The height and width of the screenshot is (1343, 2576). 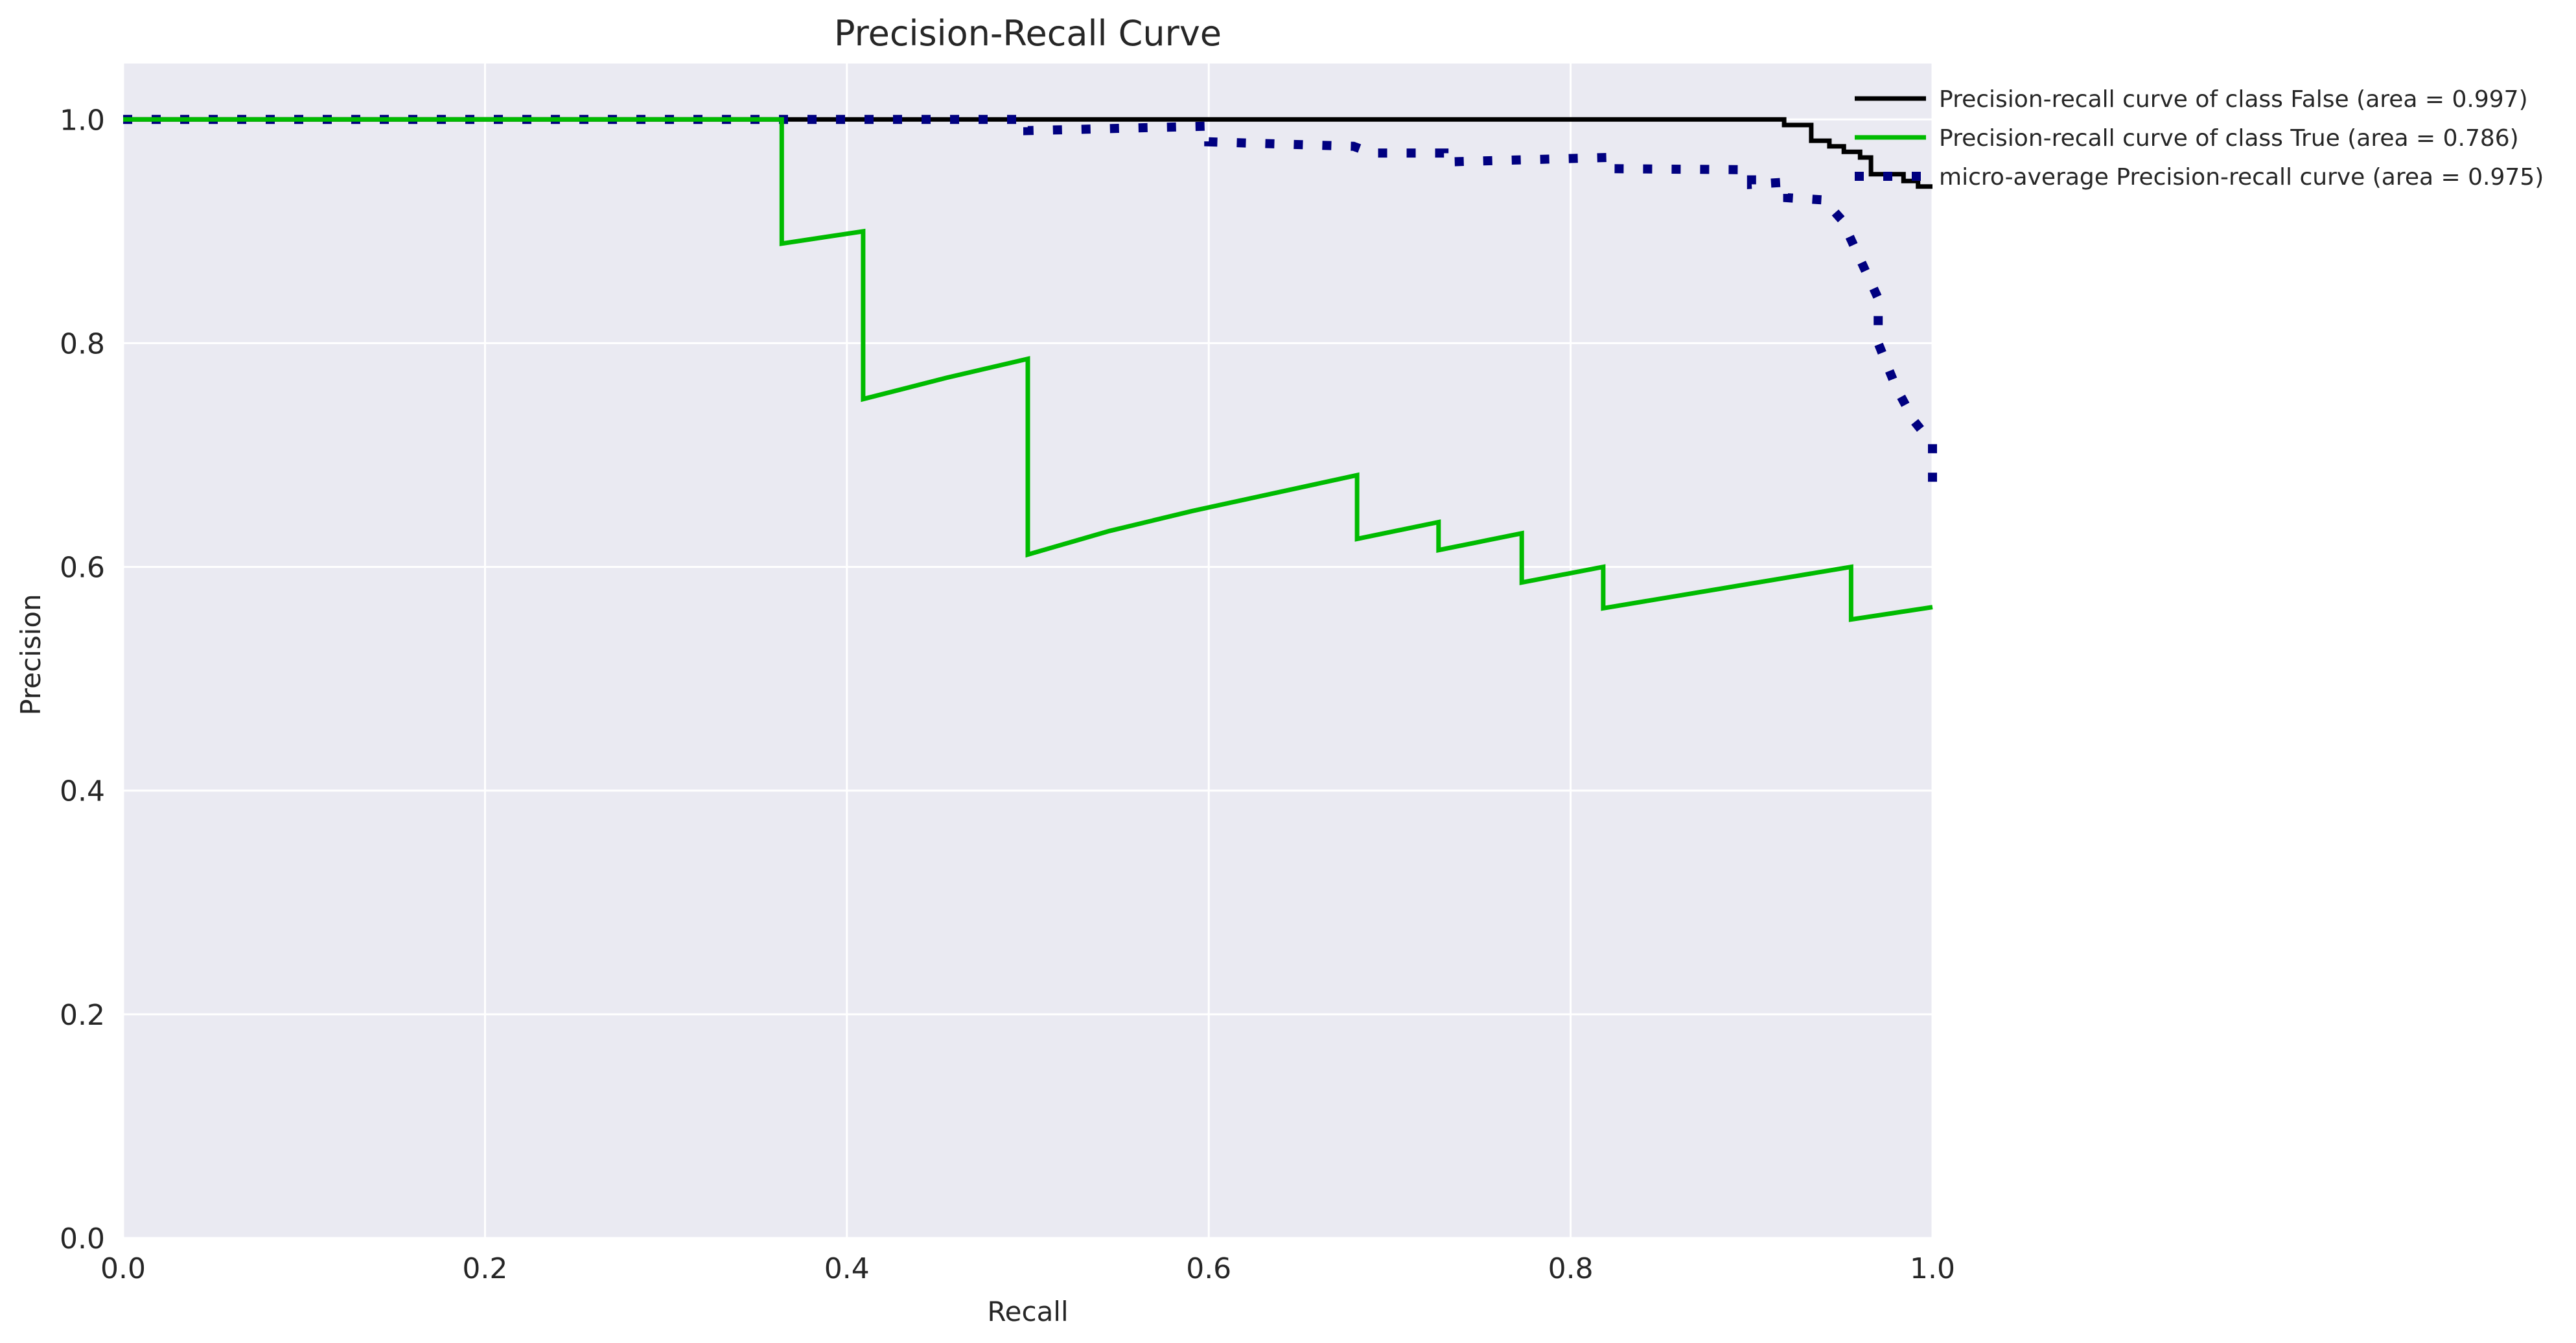 What do you see at coordinates (82, 791) in the screenshot?
I see `y-tick-label: 0.4` at bounding box center [82, 791].